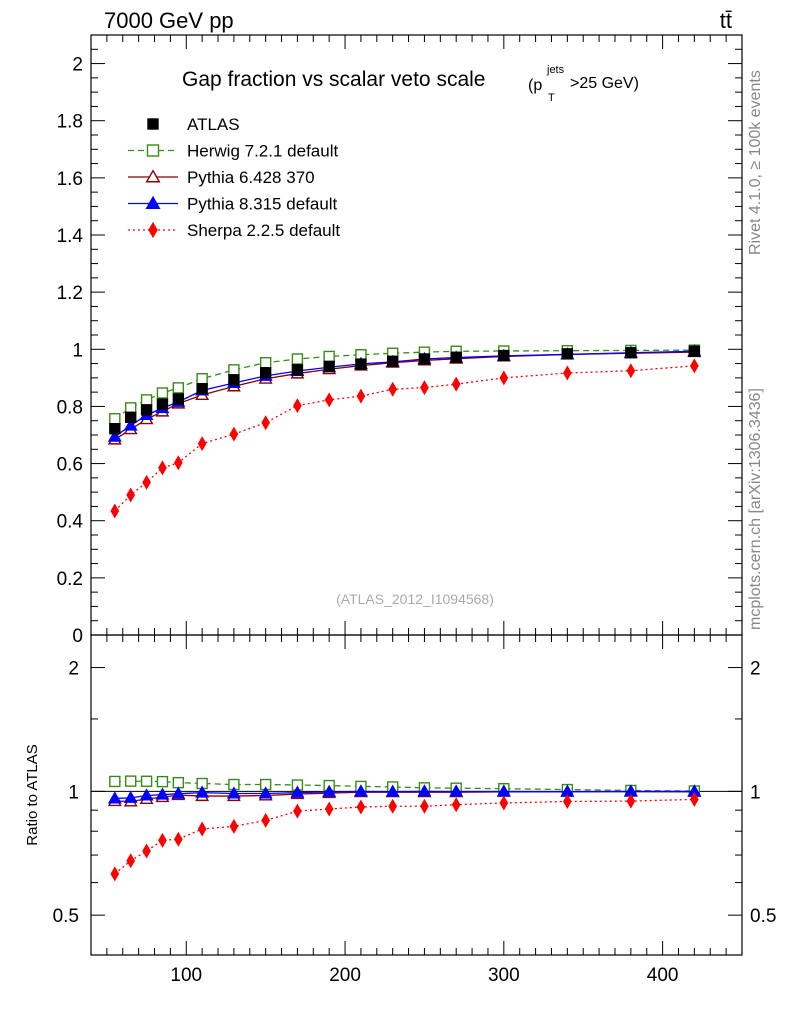  Describe the element at coordinates (755, 669) in the screenshot. I see `ratio-ytick-label-right: 2` at that location.